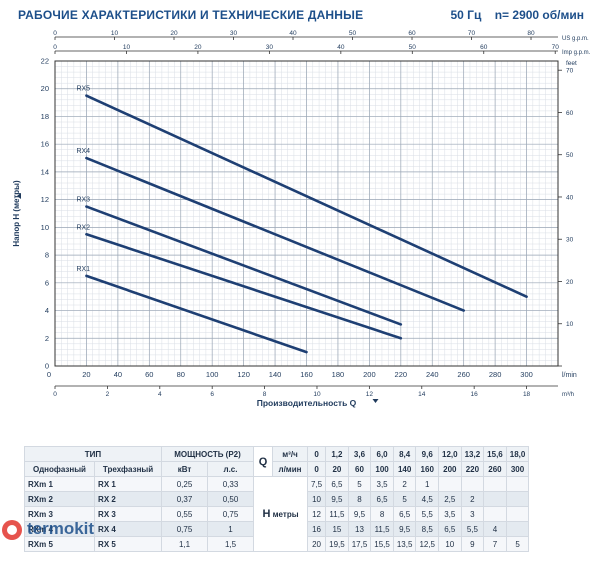 The width and height of the screenshot is (602, 576). I want to click on speed-label: n= 2900 об/мин, so click(539, 15).